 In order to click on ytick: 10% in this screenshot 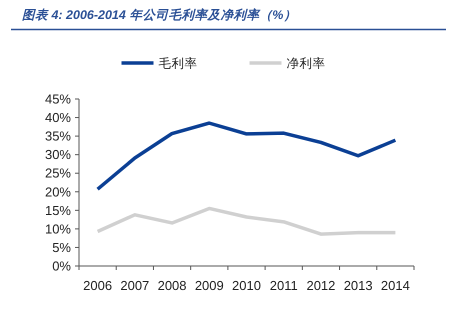, I will do `click(57, 228)`.